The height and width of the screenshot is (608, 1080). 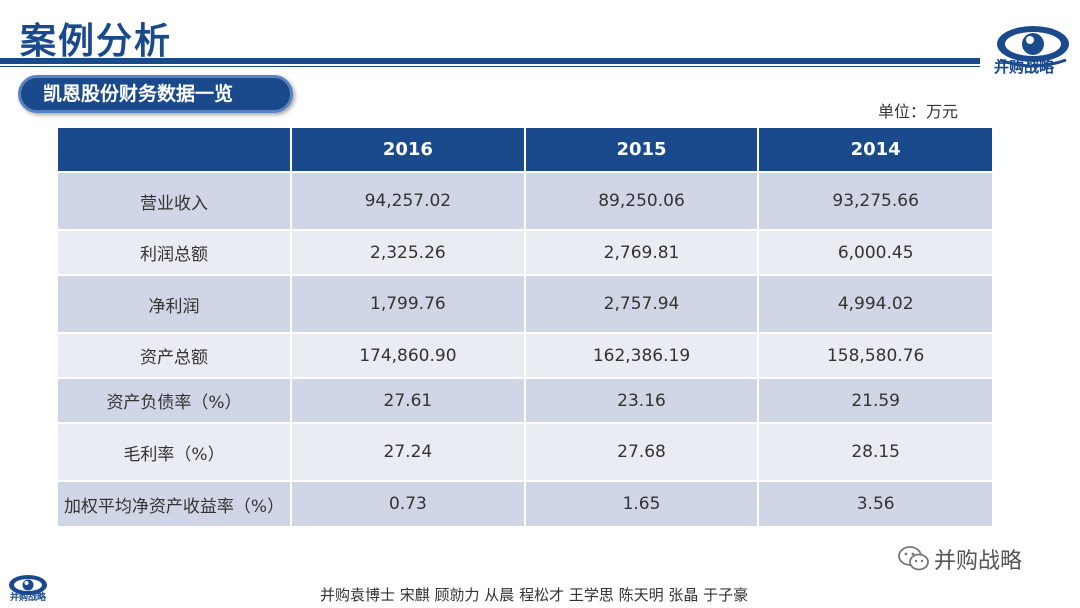 What do you see at coordinates (175, 451) in the screenshot?
I see `row-label: 毛利率（%）` at bounding box center [175, 451].